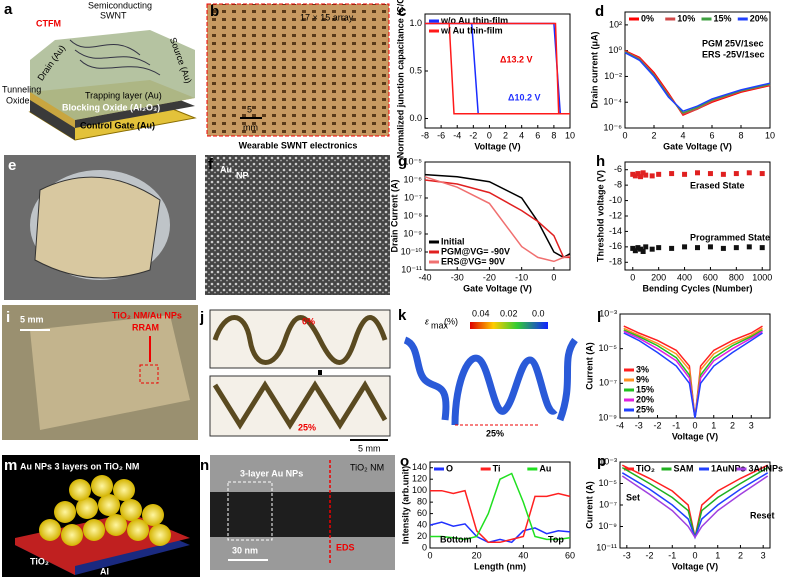 The height and width of the screenshot is (578, 785). I want to click on y-tick-label: 10⁻², so click(613, 76).